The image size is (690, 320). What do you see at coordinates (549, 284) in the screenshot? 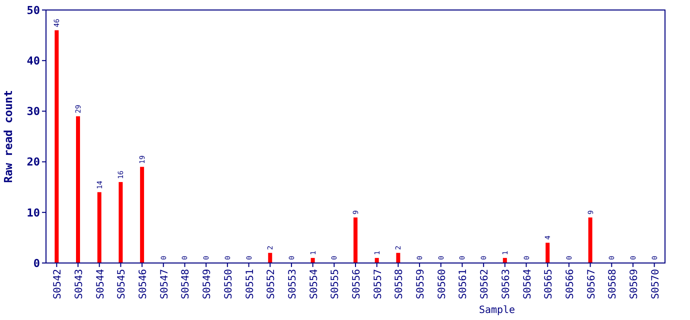
I see `x-tick-label: S0565` at bounding box center [549, 284].